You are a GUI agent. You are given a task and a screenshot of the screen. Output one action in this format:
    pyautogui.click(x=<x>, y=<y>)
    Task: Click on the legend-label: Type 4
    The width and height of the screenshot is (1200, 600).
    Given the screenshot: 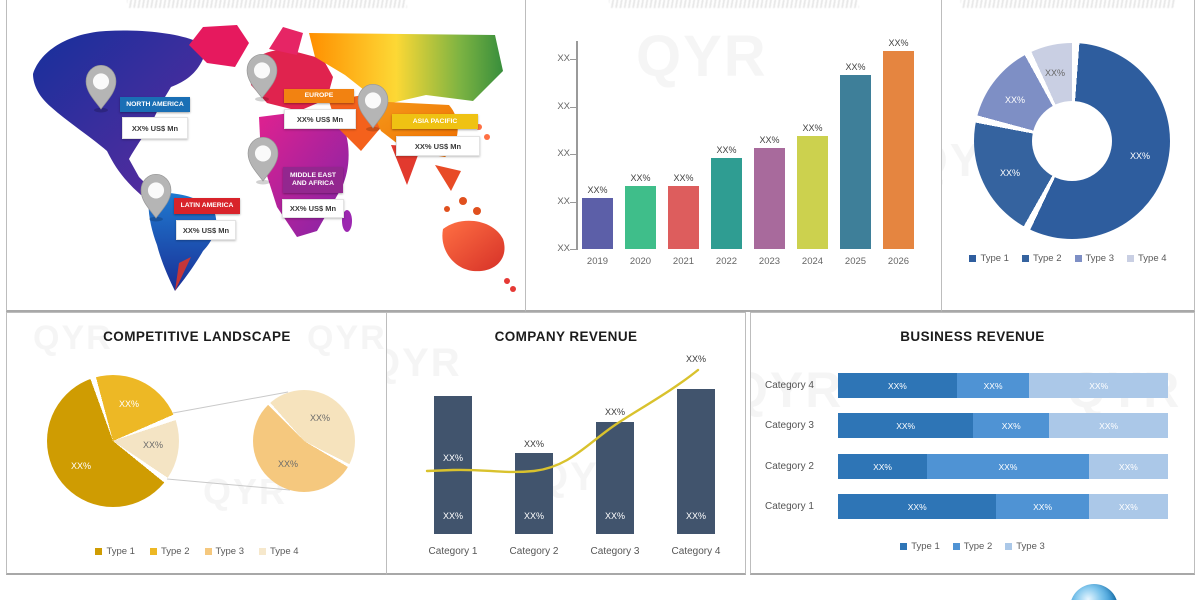 What is the action you would take?
    pyautogui.click(x=1152, y=258)
    